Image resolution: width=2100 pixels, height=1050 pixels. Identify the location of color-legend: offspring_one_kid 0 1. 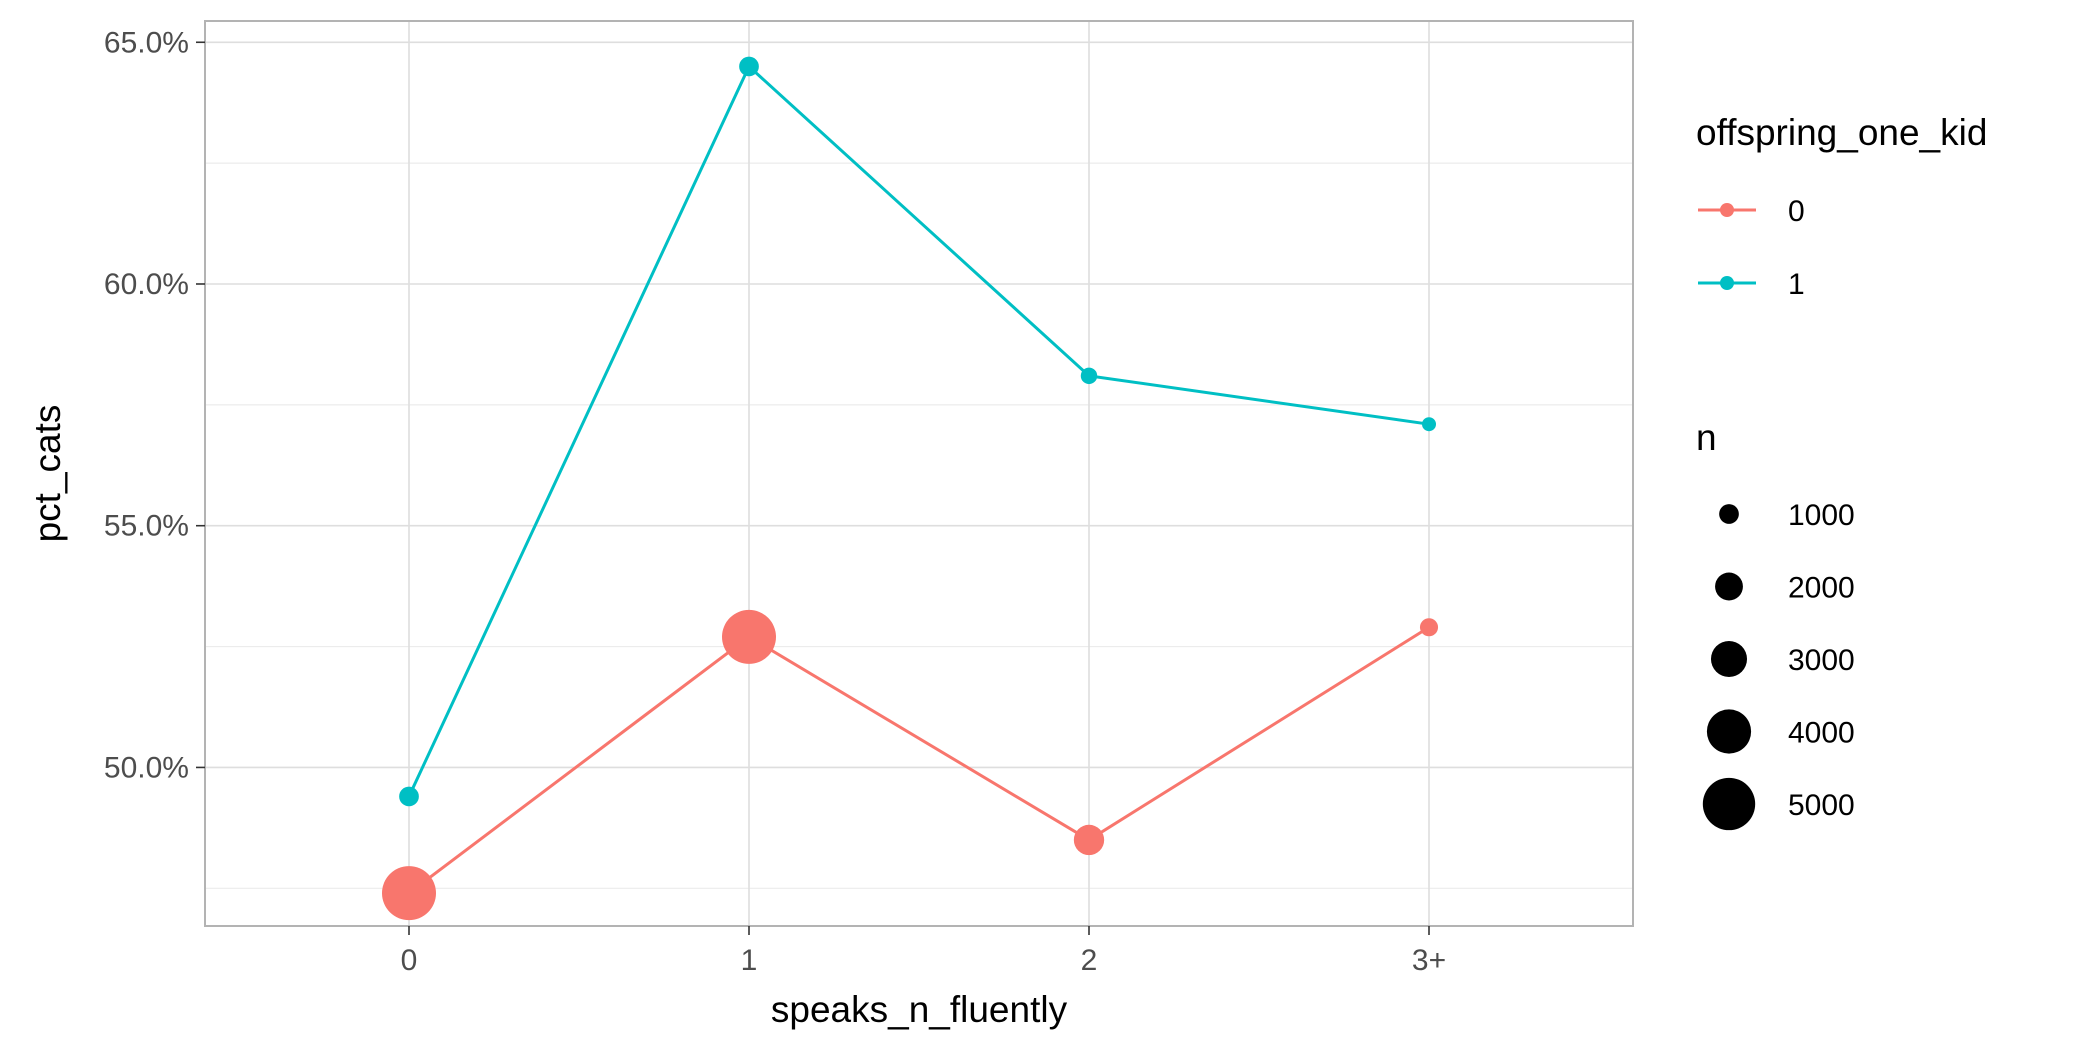
(1841, 206).